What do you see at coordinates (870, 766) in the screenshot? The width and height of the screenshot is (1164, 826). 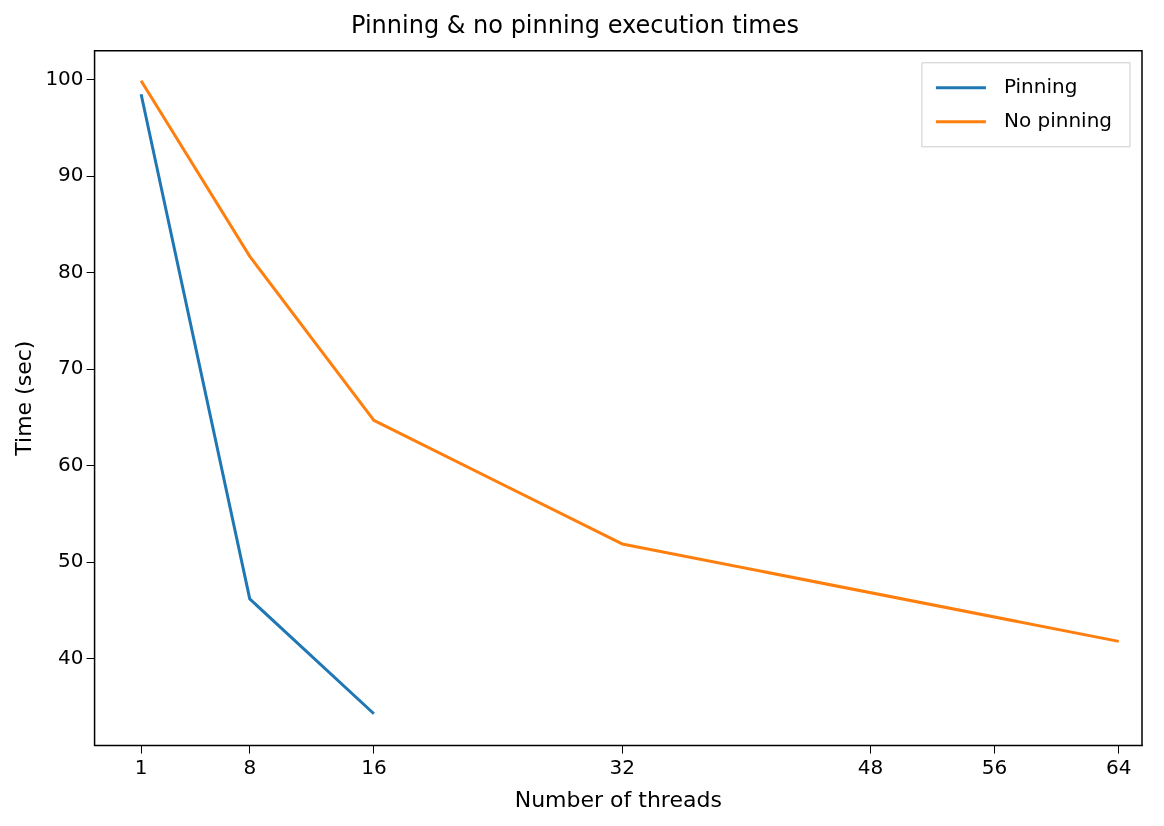 I see `x-tick-label: 48` at bounding box center [870, 766].